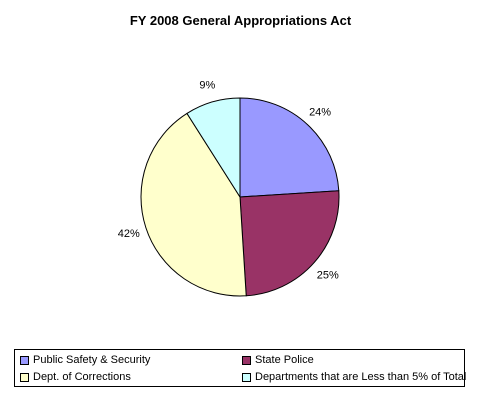 The image size is (481, 400). I want to click on pie-slice-corrections, so click(193, 204).